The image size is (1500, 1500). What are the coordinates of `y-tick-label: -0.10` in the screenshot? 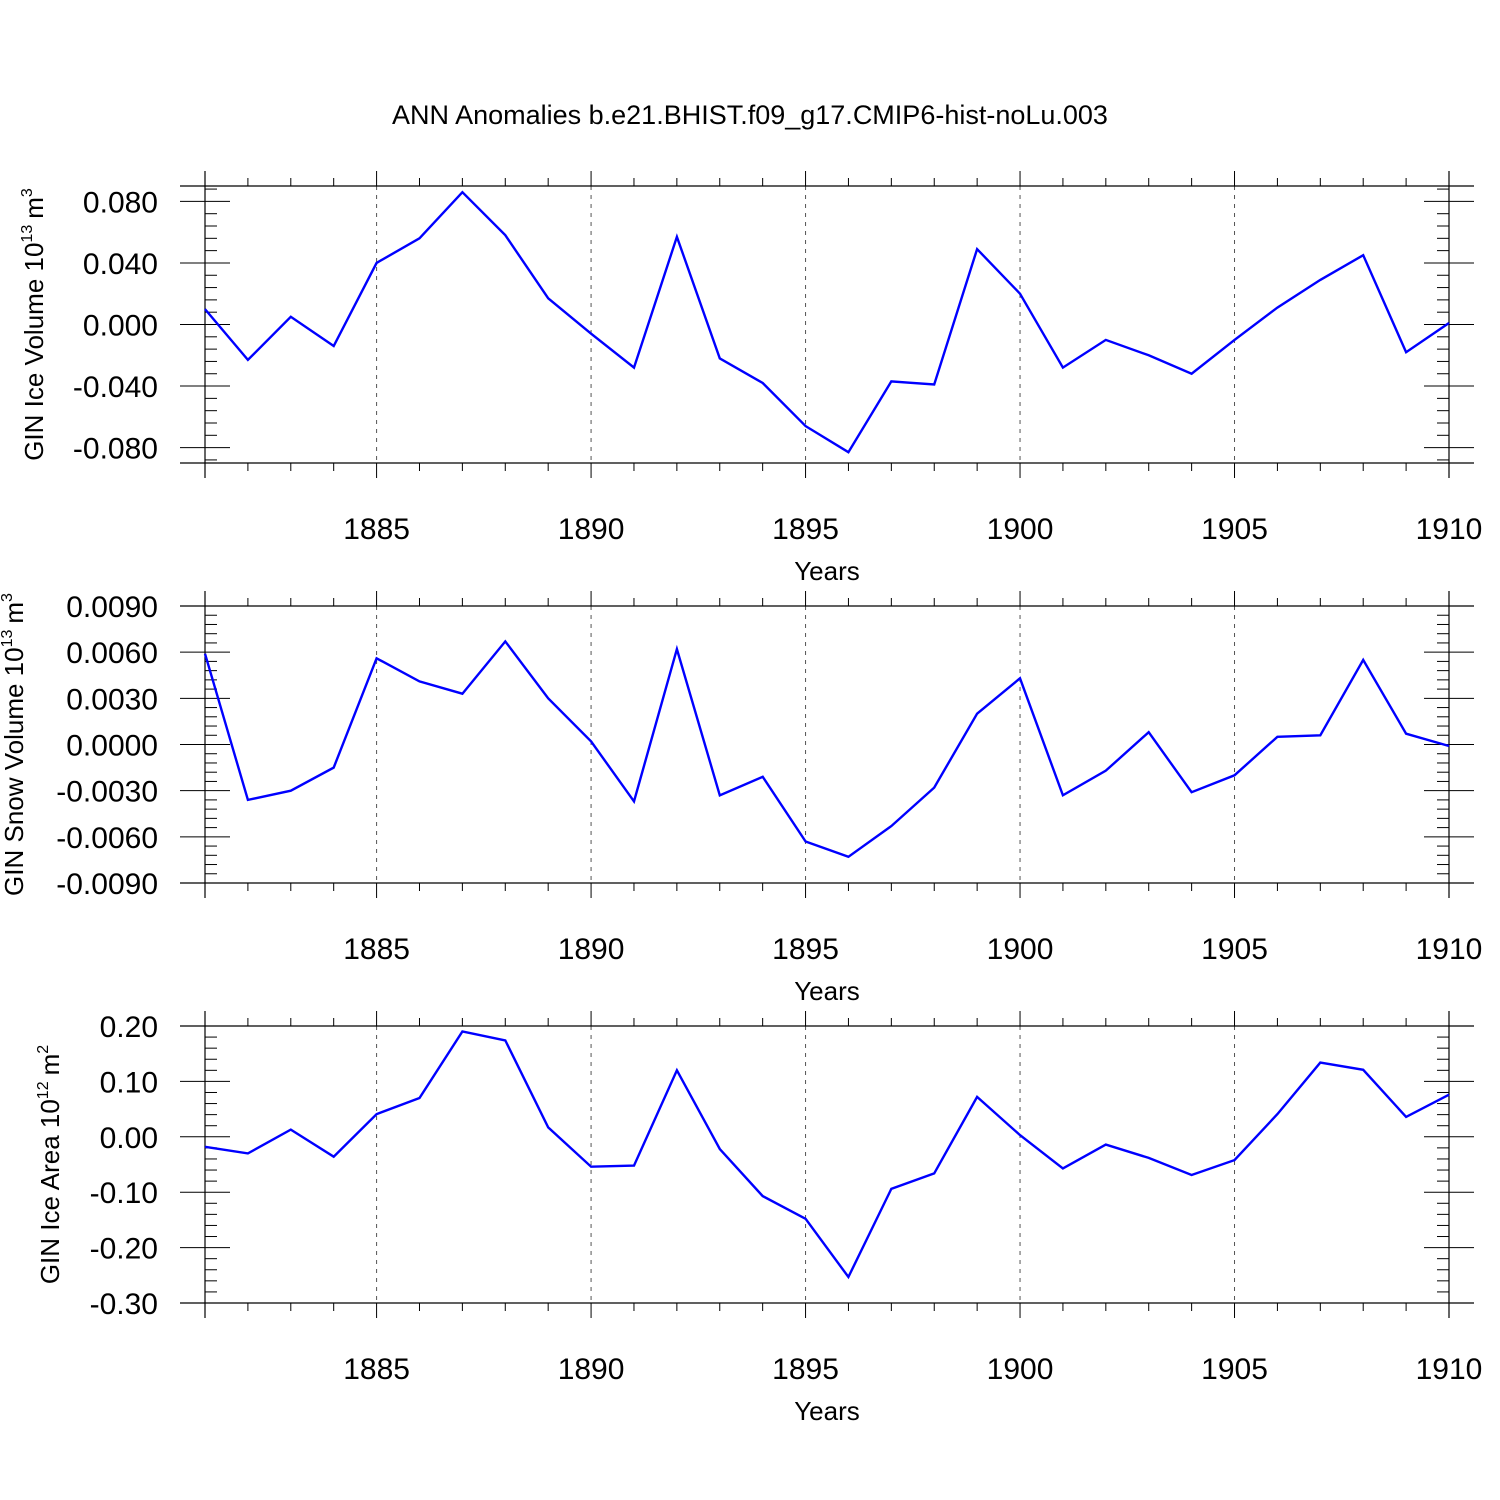 It's located at (124, 1193).